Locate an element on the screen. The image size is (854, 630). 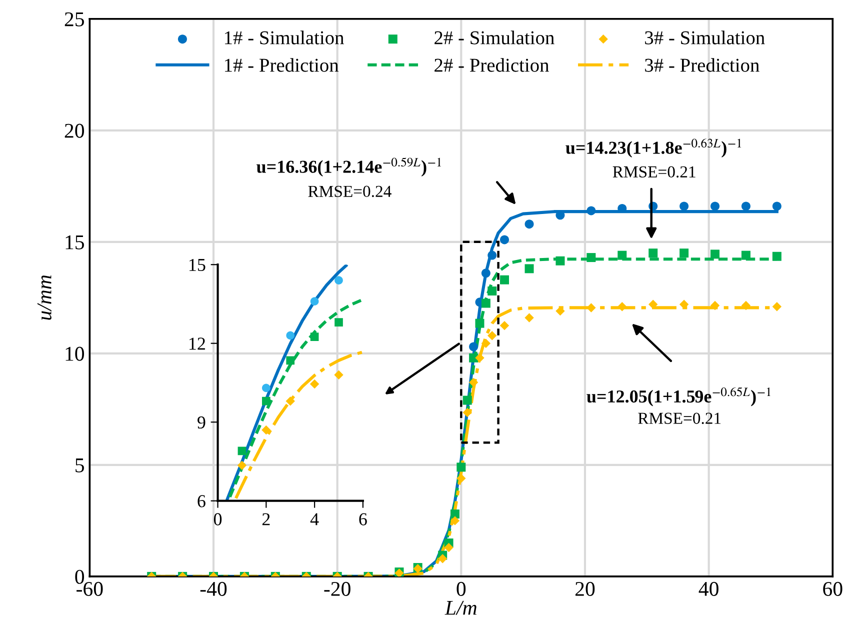
annotation: u=16.36(1+2.14e$^{−0.59L}$)$^{−1}$ is located at coordinates (348, 167).